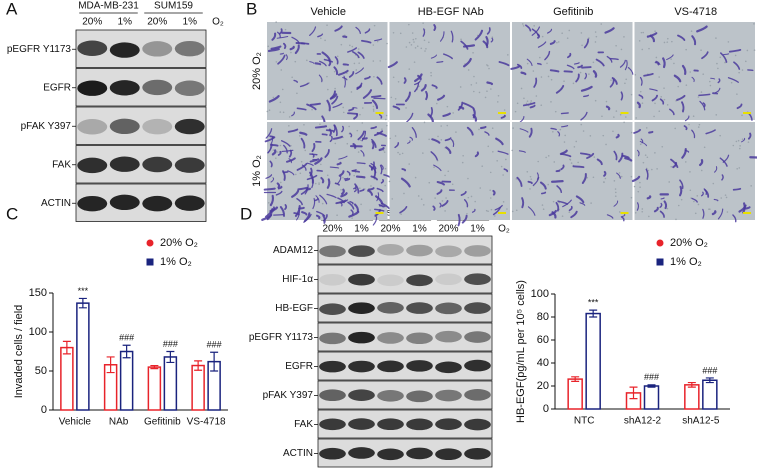 The height and width of the screenshot is (469, 757). Describe the element at coordinates (572, 171) in the screenshot. I see `micrograph` at that location.